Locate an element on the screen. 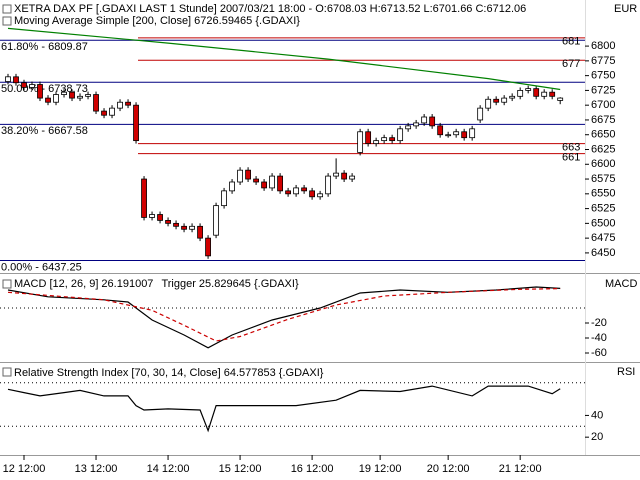 This screenshot has width=640, height=480. price-mark-label: 681 is located at coordinates (571, 42).